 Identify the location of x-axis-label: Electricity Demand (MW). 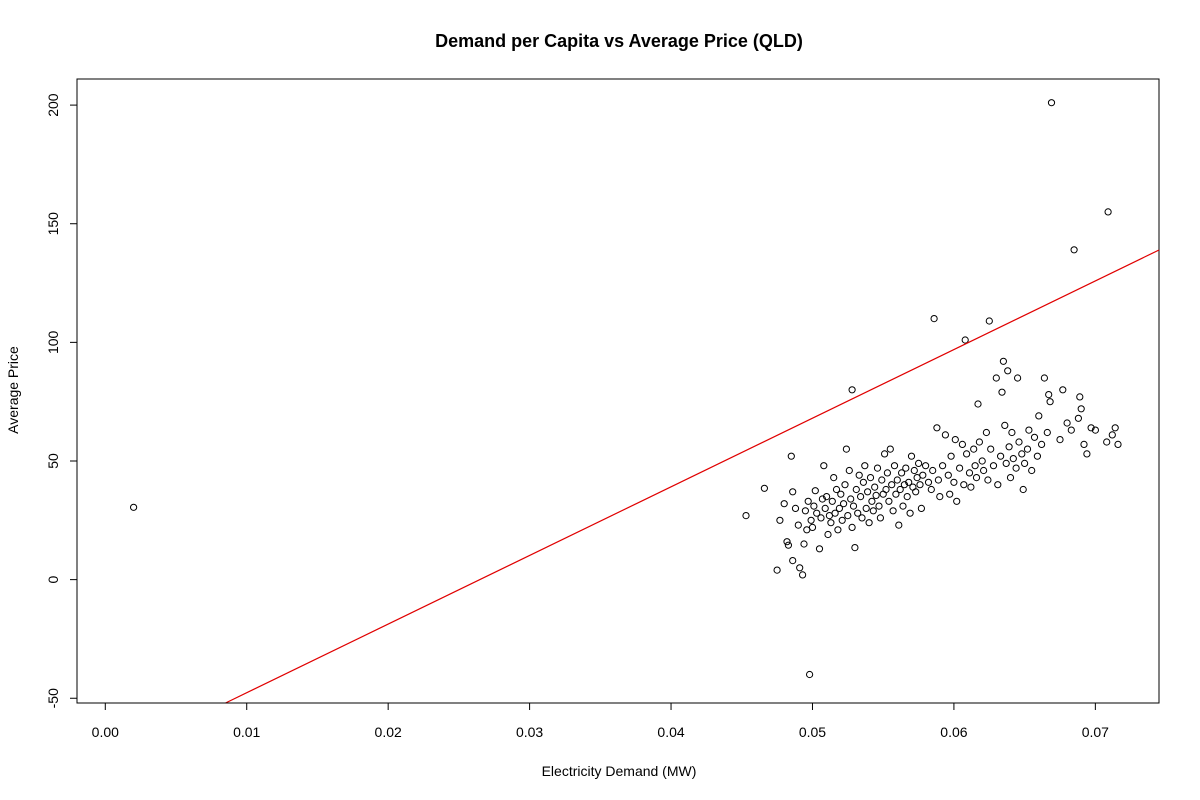
(619, 771).